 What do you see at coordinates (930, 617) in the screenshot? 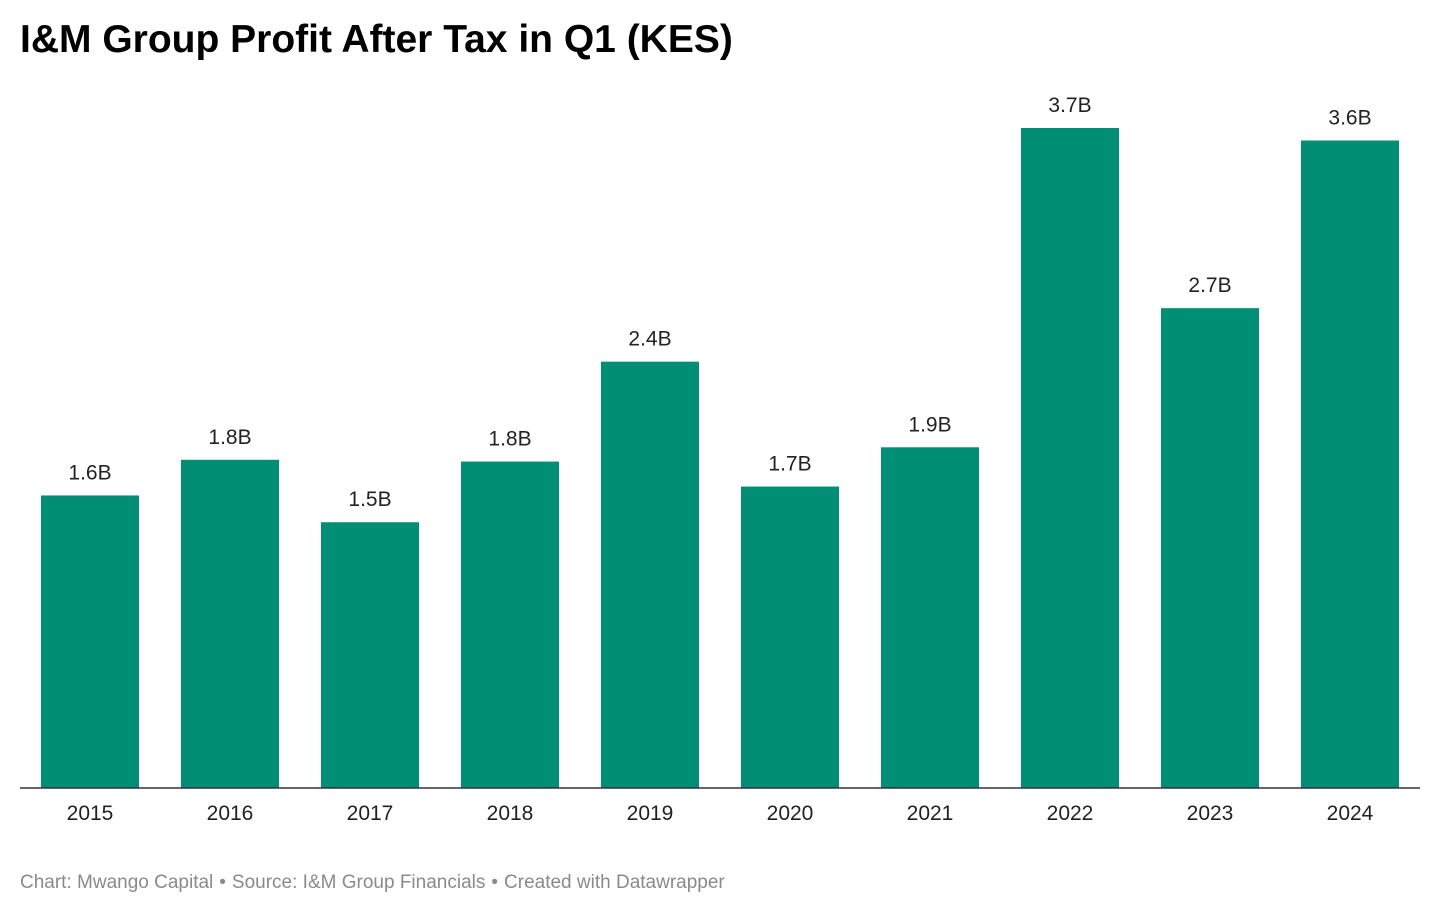
I see `bar-2021` at bounding box center [930, 617].